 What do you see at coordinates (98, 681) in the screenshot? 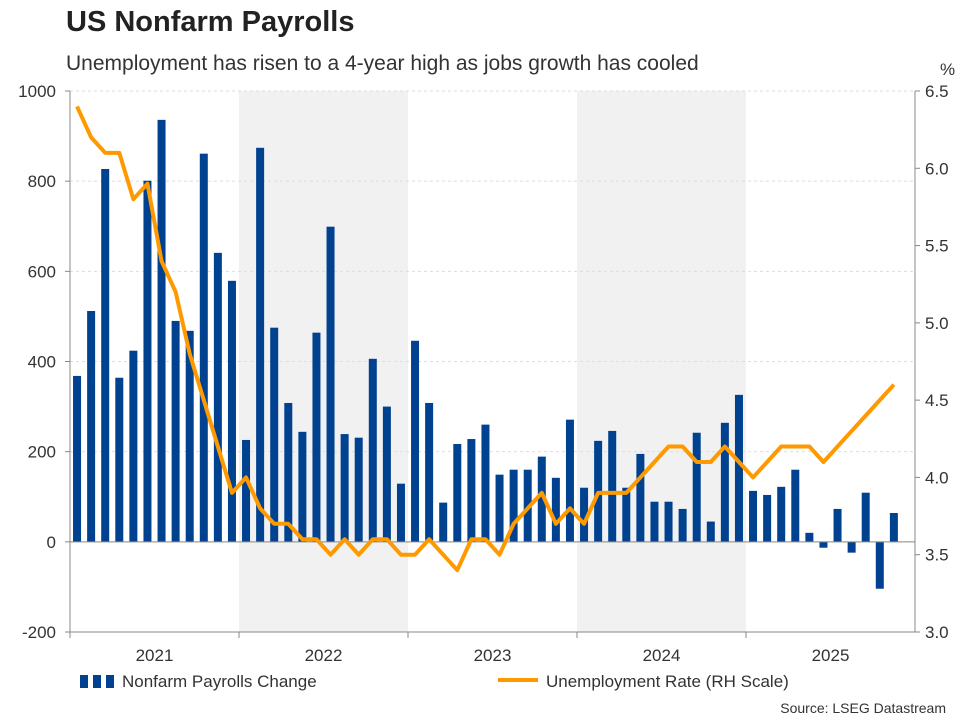
I see `legend-bar-icon` at bounding box center [98, 681].